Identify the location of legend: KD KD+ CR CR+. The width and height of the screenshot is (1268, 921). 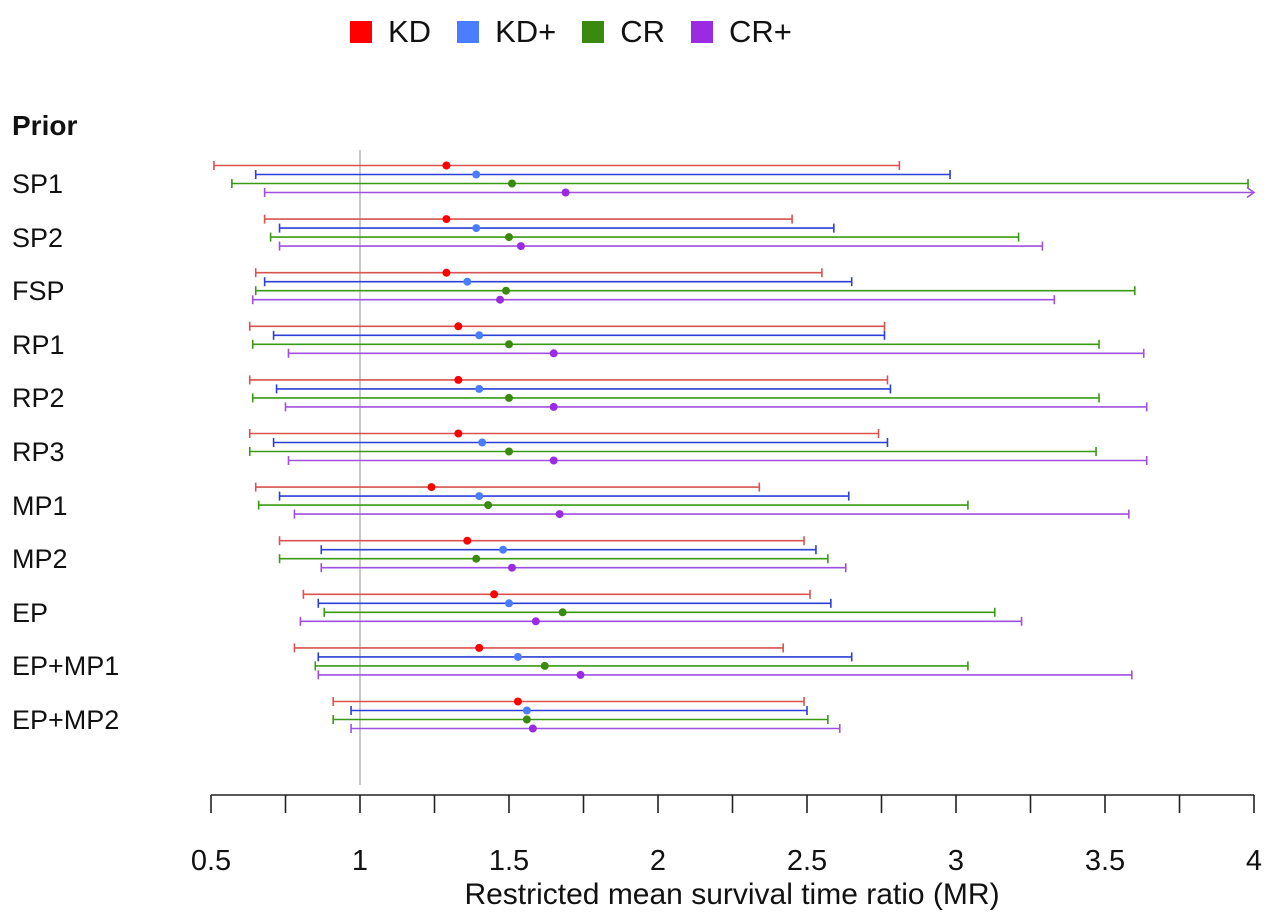
(584, 32).